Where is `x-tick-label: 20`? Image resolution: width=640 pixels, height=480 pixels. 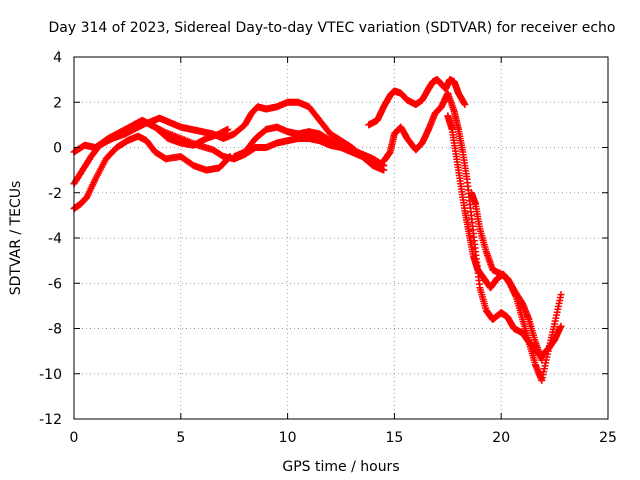 x-tick-label: 20 is located at coordinates (501, 438).